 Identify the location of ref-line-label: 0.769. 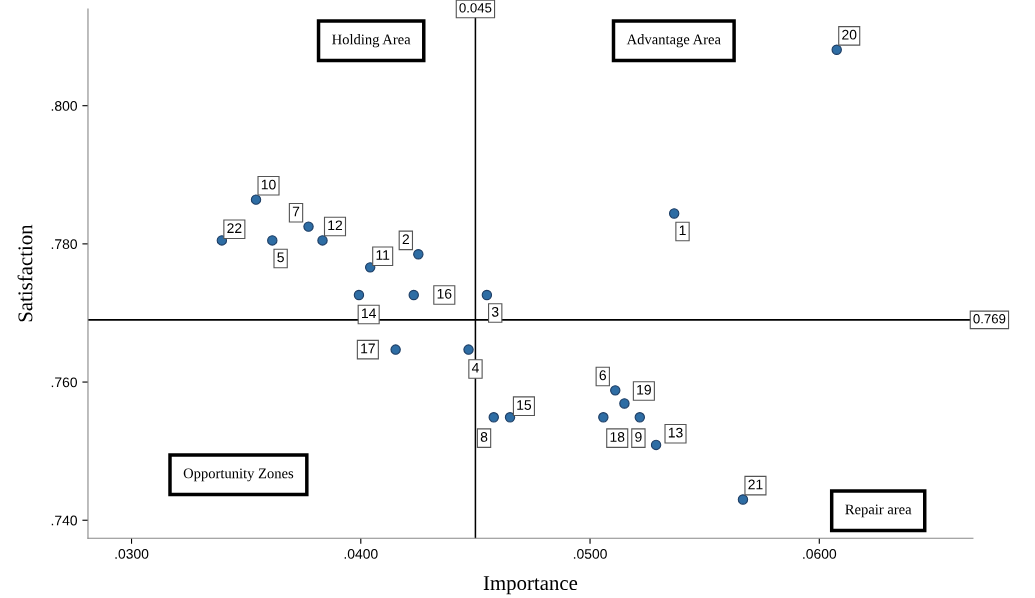
(989, 319).